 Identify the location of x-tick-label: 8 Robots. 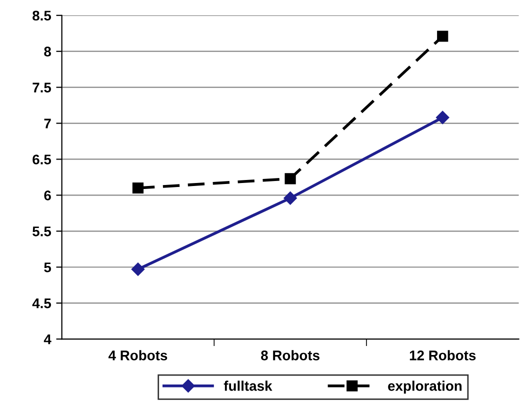
(290, 355).